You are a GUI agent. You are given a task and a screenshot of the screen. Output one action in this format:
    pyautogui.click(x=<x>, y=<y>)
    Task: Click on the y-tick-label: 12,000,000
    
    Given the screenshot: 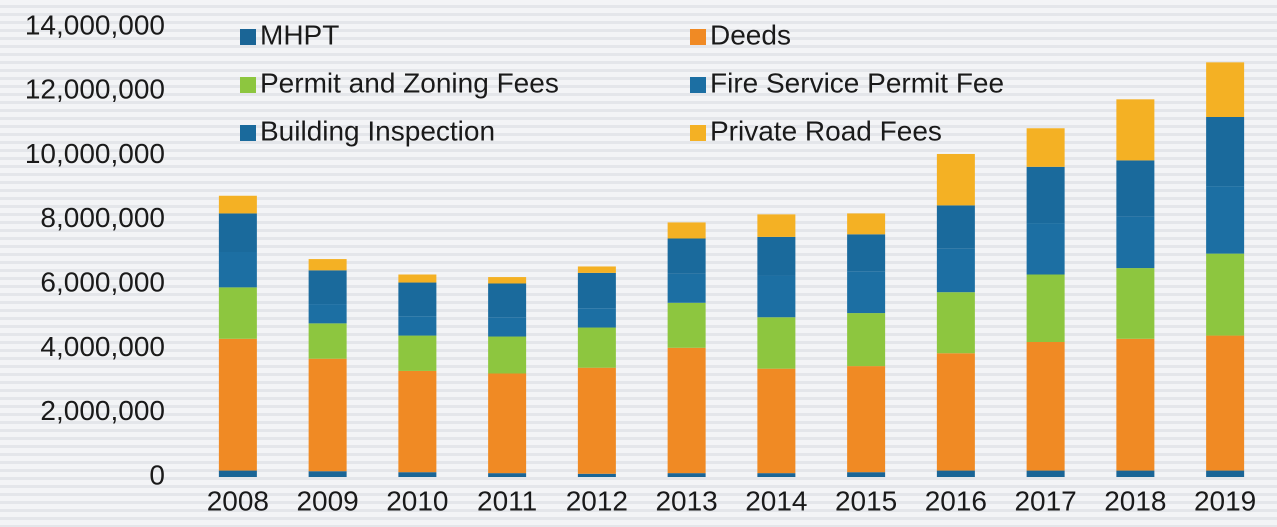 What is the action you would take?
    pyautogui.click(x=95, y=89)
    